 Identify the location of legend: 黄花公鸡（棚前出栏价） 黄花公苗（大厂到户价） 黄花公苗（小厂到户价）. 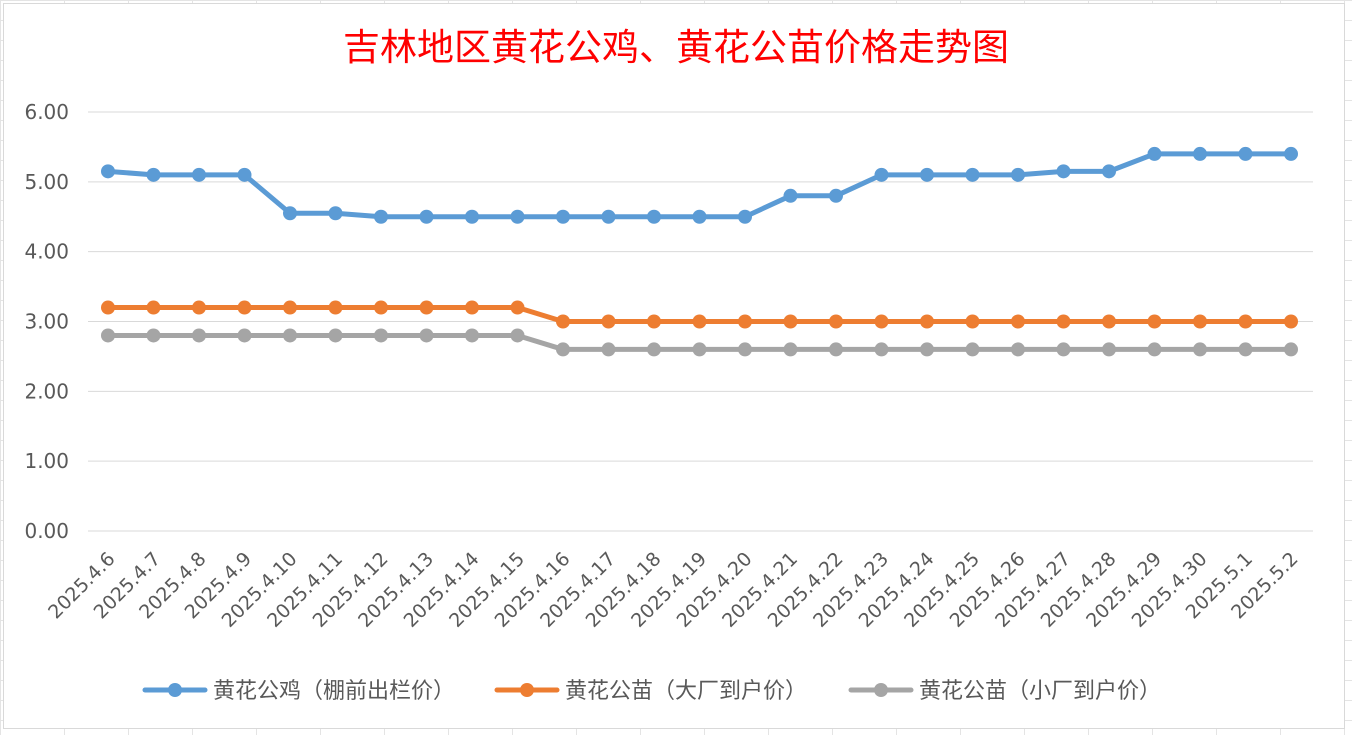
(651, 691).